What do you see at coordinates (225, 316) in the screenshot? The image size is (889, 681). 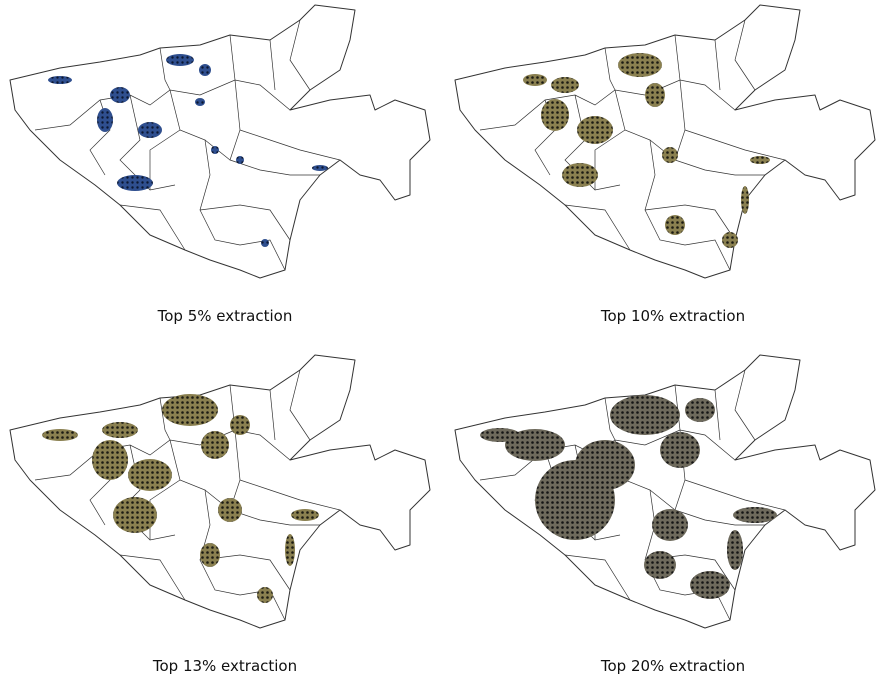 I see `caption: Top 5% extraction` at bounding box center [225, 316].